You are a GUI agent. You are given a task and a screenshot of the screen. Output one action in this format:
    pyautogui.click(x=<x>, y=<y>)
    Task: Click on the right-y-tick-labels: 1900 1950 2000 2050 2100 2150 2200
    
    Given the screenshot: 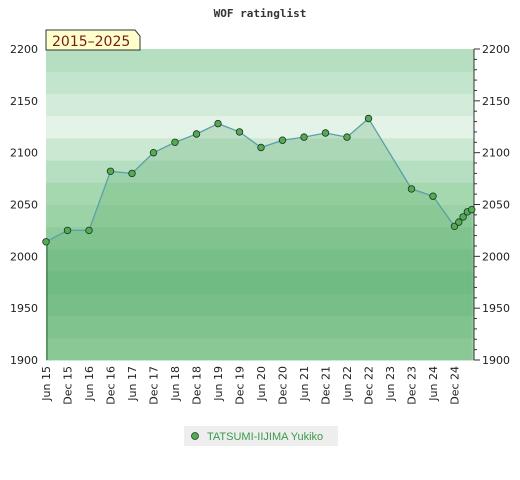 What is the action you would take?
    pyautogui.click(x=496, y=205)
    